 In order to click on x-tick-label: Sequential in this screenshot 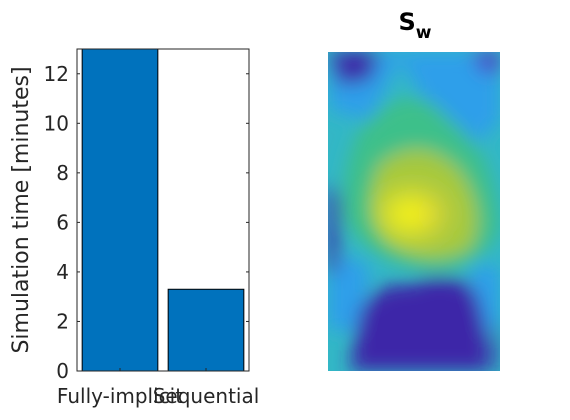, I will do `click(206, 396)`.